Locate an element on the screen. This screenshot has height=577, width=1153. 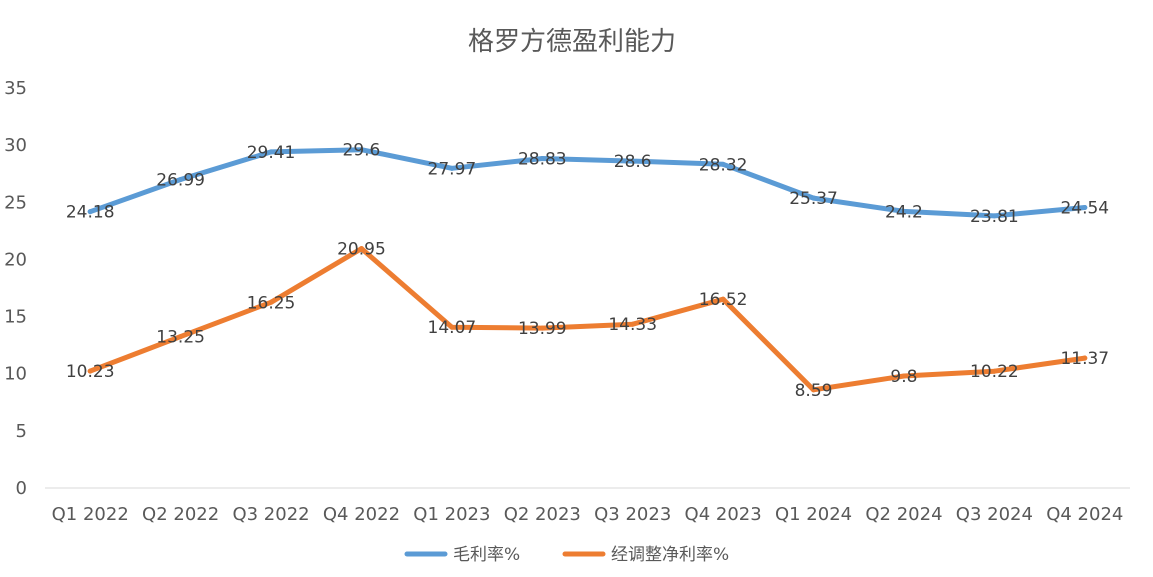
x-tick-label: Q2 2023 is located at coordinates (542, 514).